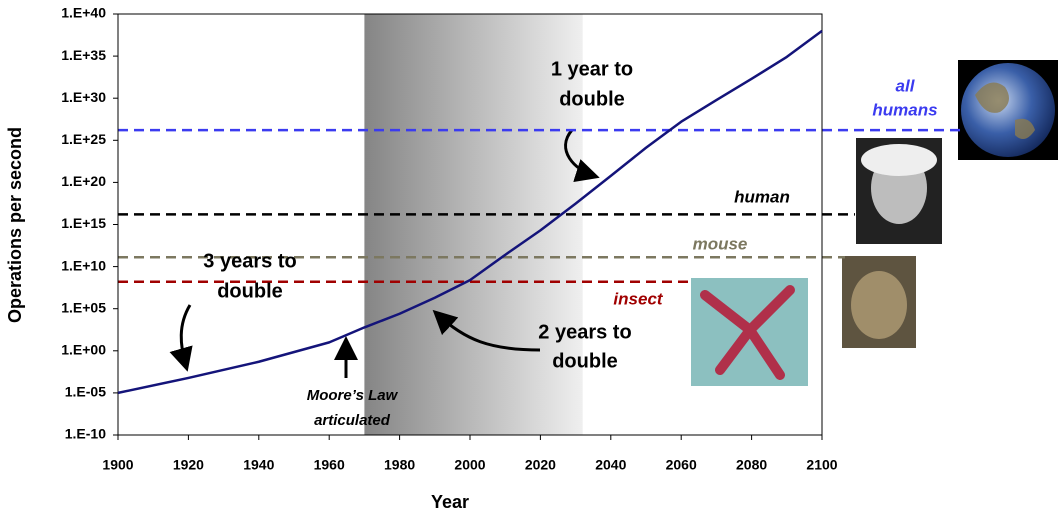  What do you see at coordinates (821, 465) in the screenshot?
I see `x-tick-label: 2100` at bounding box center [821, 465].